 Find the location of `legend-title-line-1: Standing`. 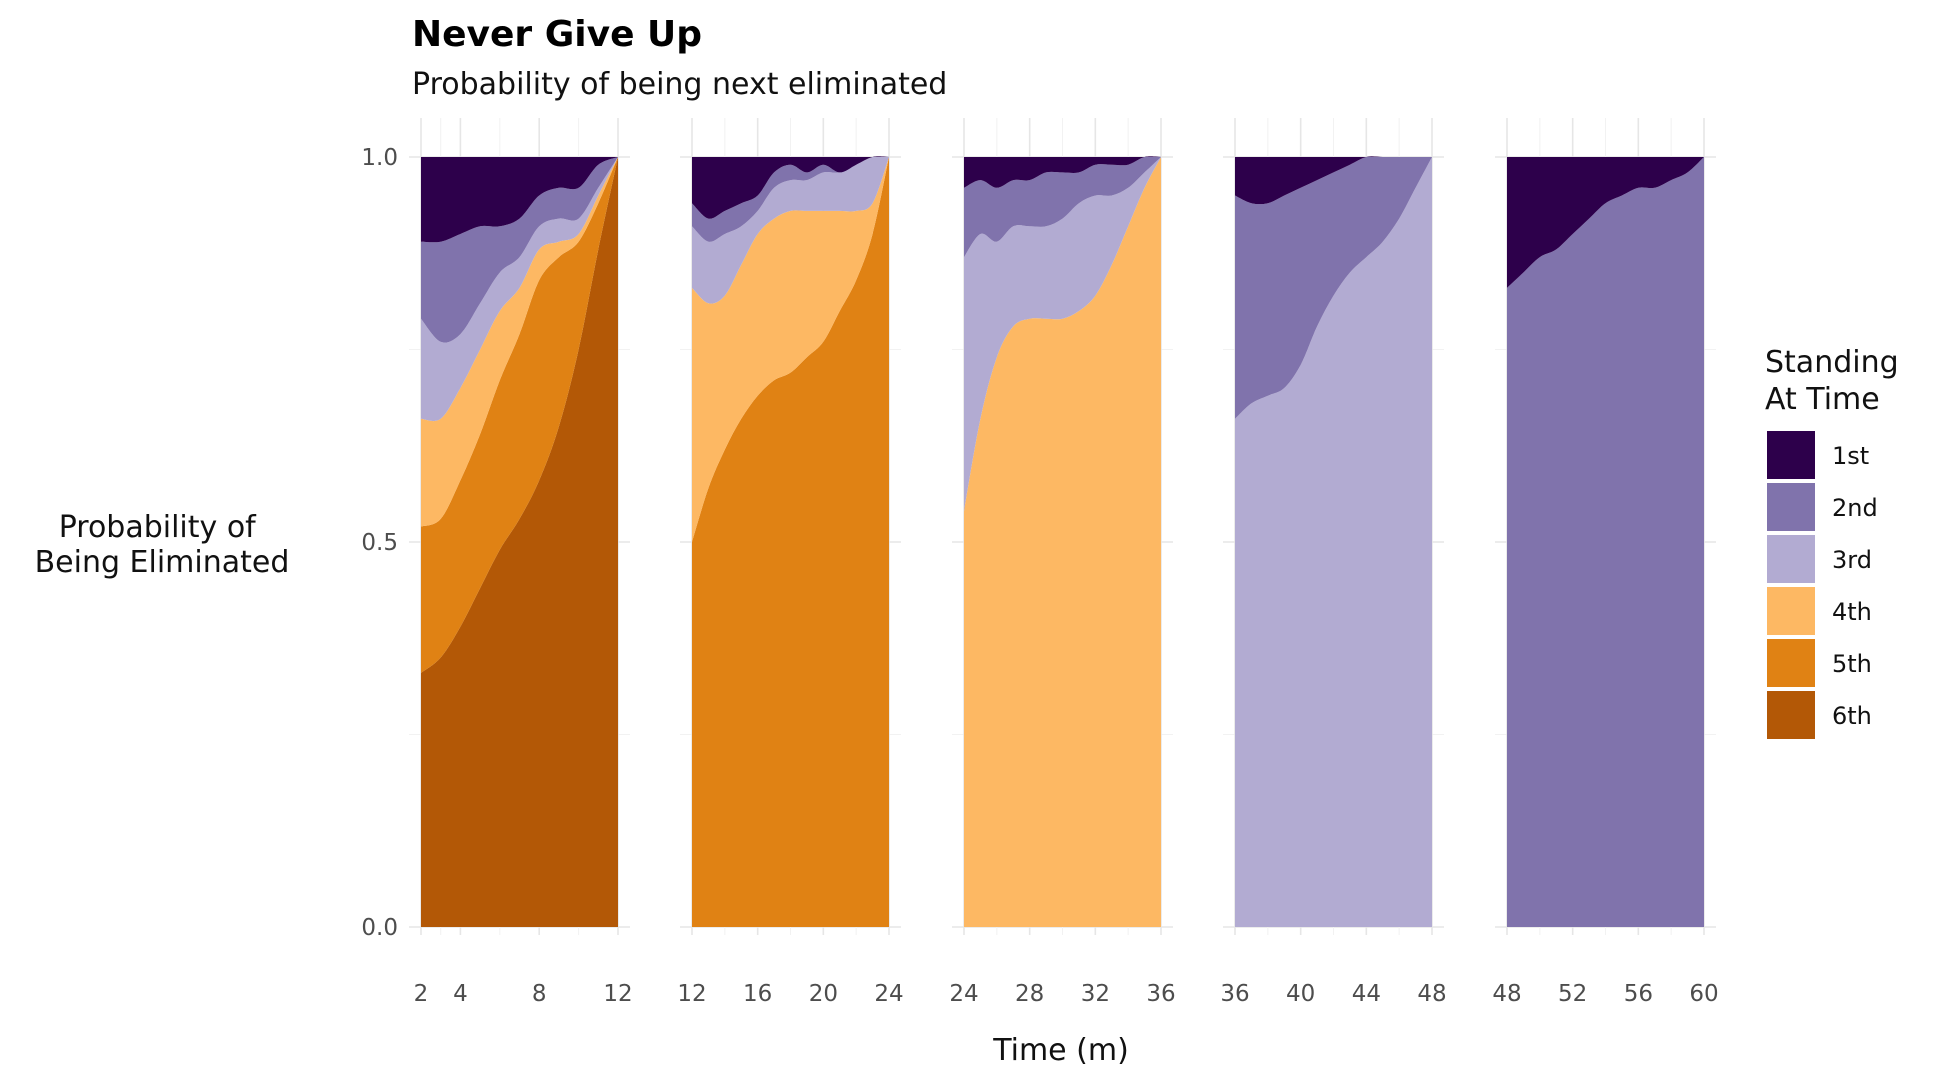

legend-title-line-1: Standing is located at coordinates (1832, 362).